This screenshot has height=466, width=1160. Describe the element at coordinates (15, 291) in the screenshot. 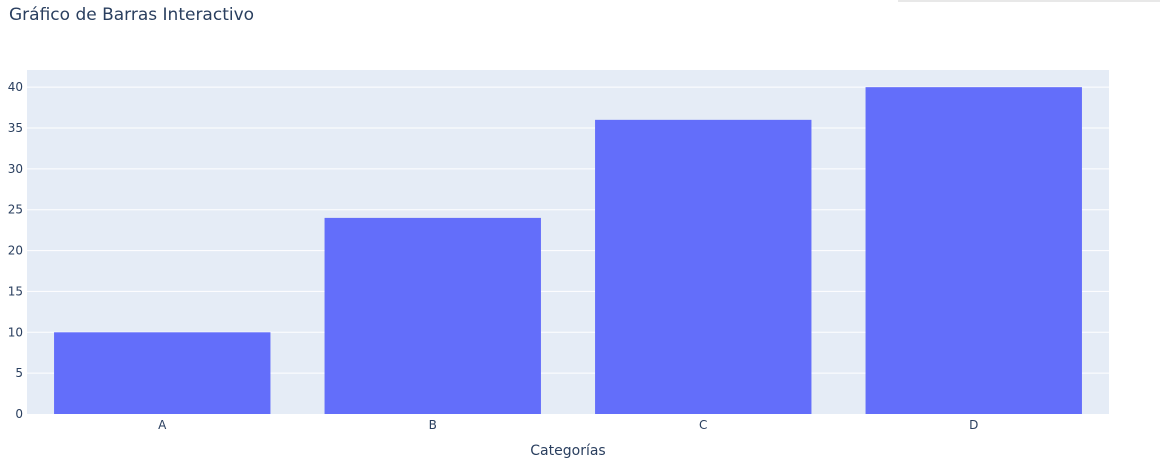

I see `y-tick-label: 15` at that location.